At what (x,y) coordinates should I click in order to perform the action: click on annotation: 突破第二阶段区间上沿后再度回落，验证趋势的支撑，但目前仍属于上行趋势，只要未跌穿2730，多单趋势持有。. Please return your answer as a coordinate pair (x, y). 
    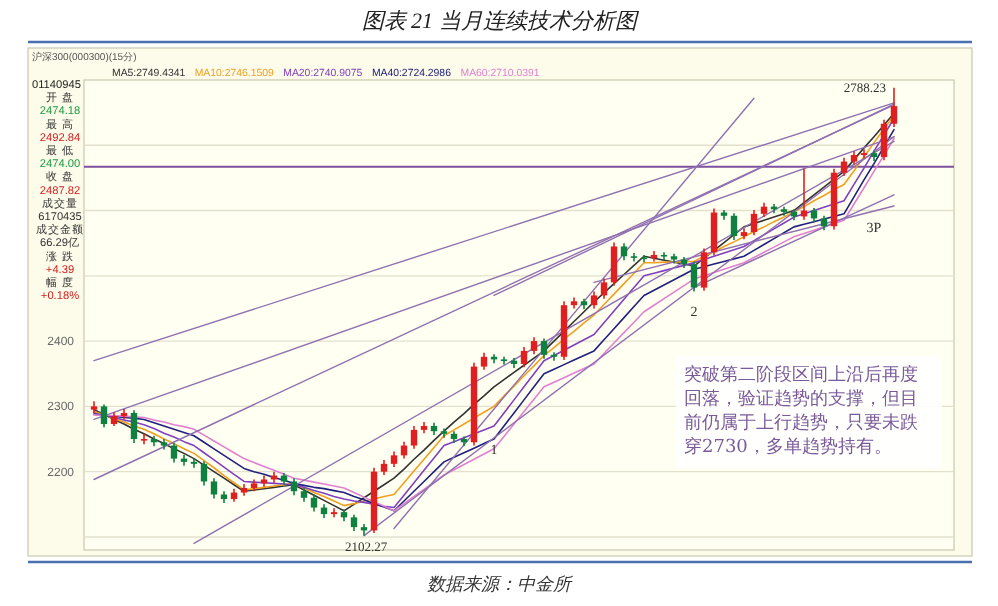
    Looking at the image, I should click on (801, 411).